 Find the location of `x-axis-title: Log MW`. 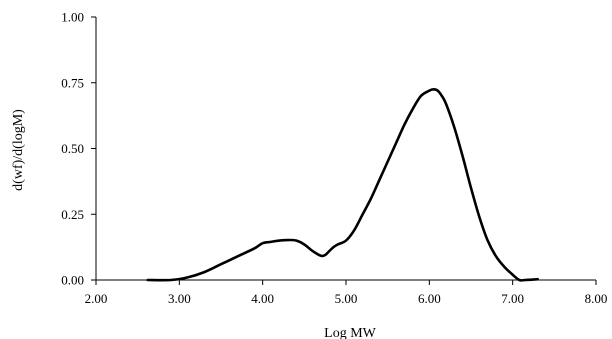

x-axis-title: Log MW is located at coordinates (350, 332).